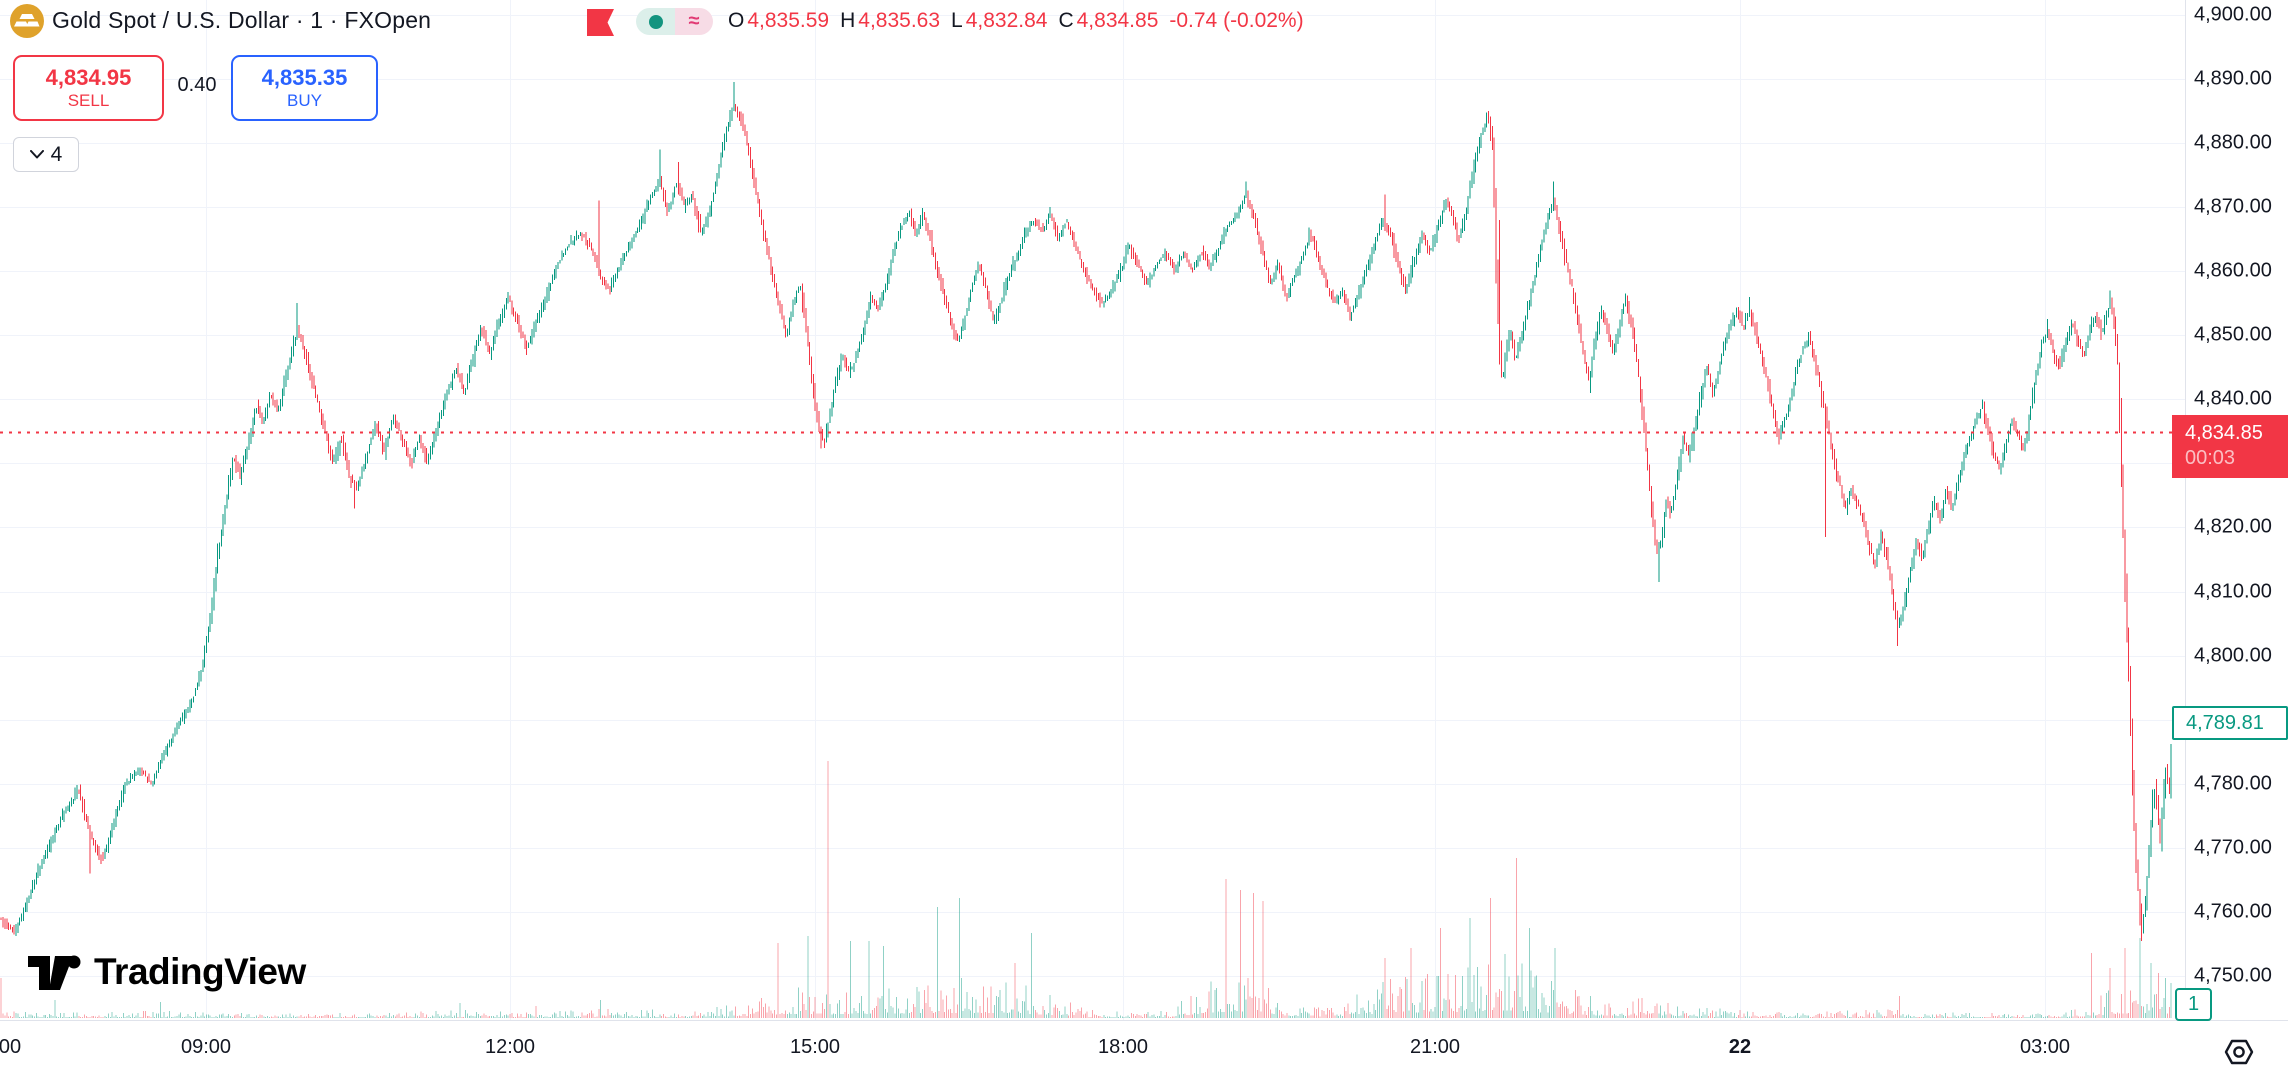 Image resolution: width=2288 pixels, height=1079 pixels. Describe the element at coordinates (2233, 847) in the screenshot. I see `price-axis-label: 4,770.00` at that location.